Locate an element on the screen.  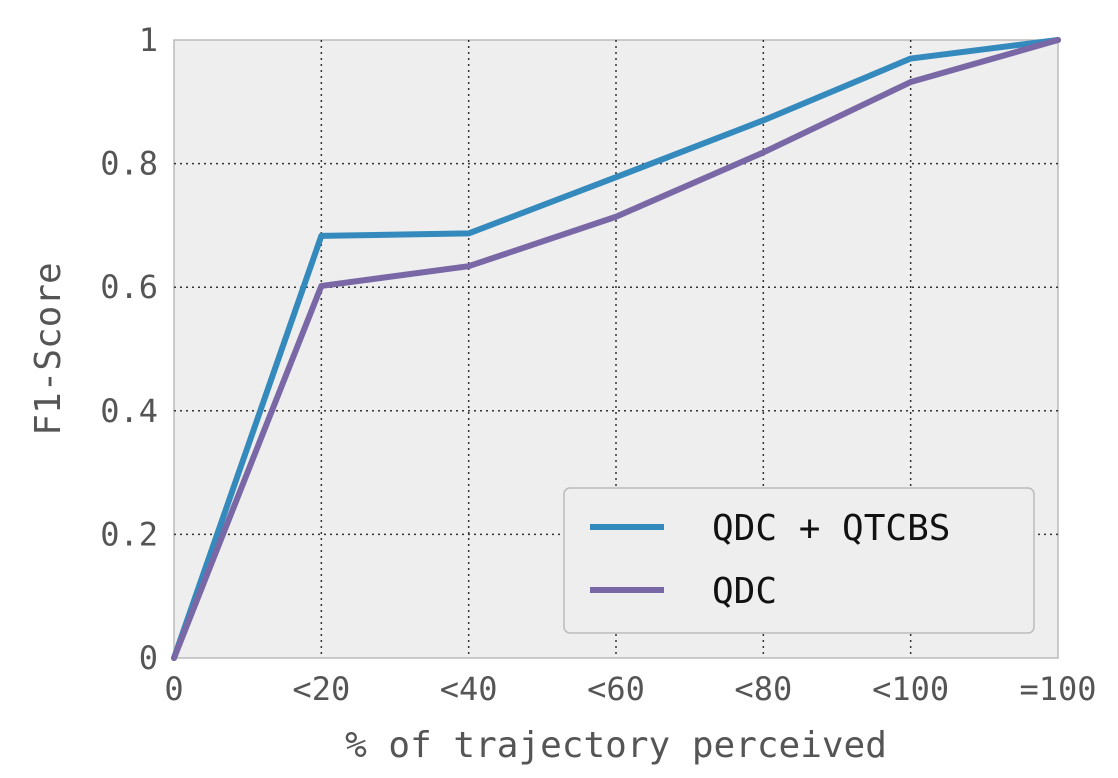
x-tick-labels: 0 <20 <40 <60 <80 <100 =100 is located at coordinates (630, 689).